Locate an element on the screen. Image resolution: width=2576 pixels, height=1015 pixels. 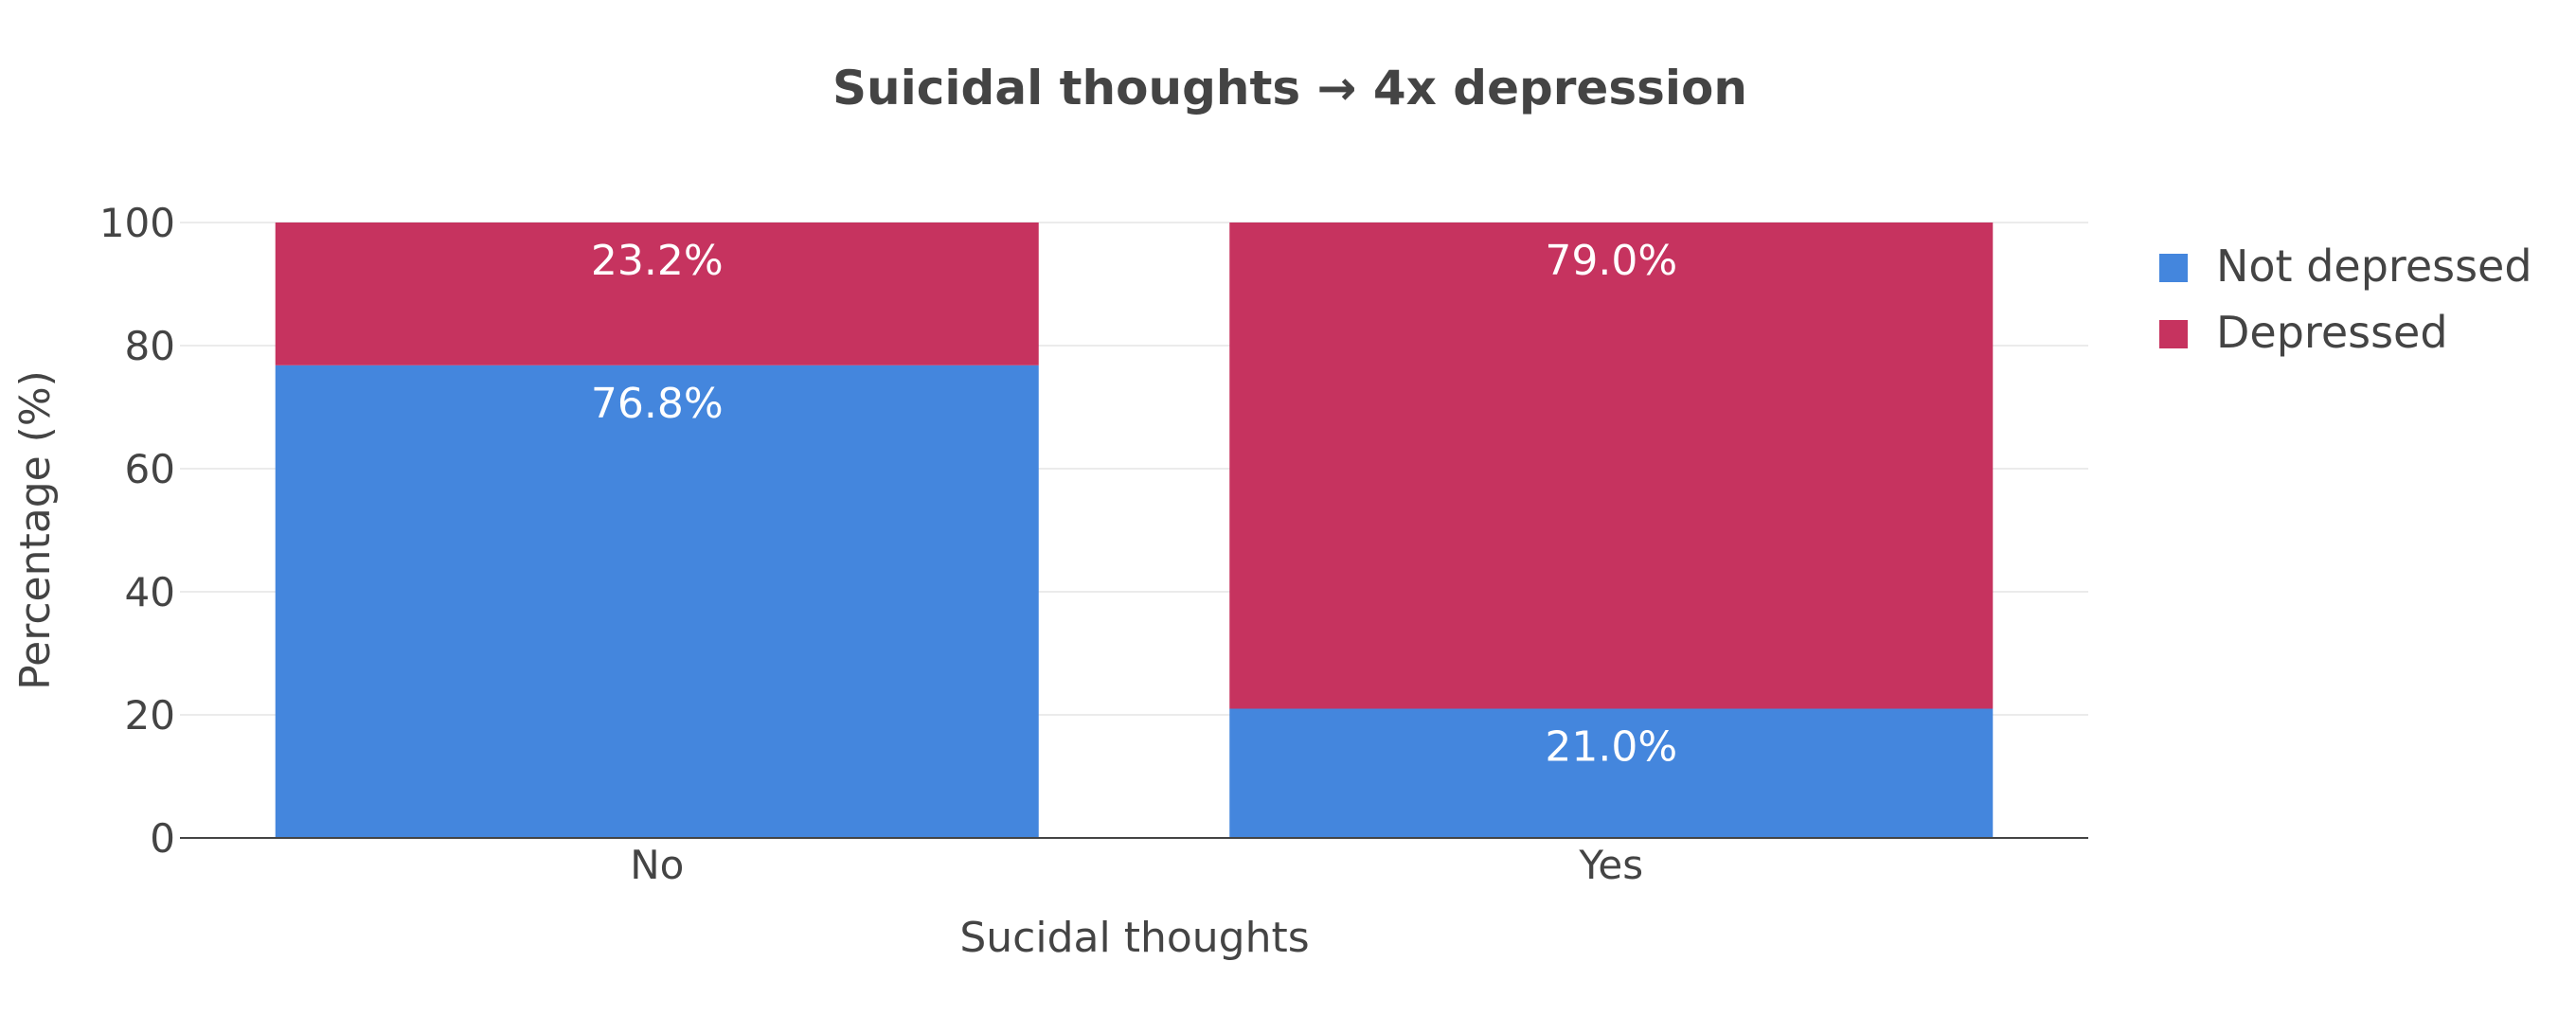
y-tick-label: 40 is located at coordinates (150, 592).